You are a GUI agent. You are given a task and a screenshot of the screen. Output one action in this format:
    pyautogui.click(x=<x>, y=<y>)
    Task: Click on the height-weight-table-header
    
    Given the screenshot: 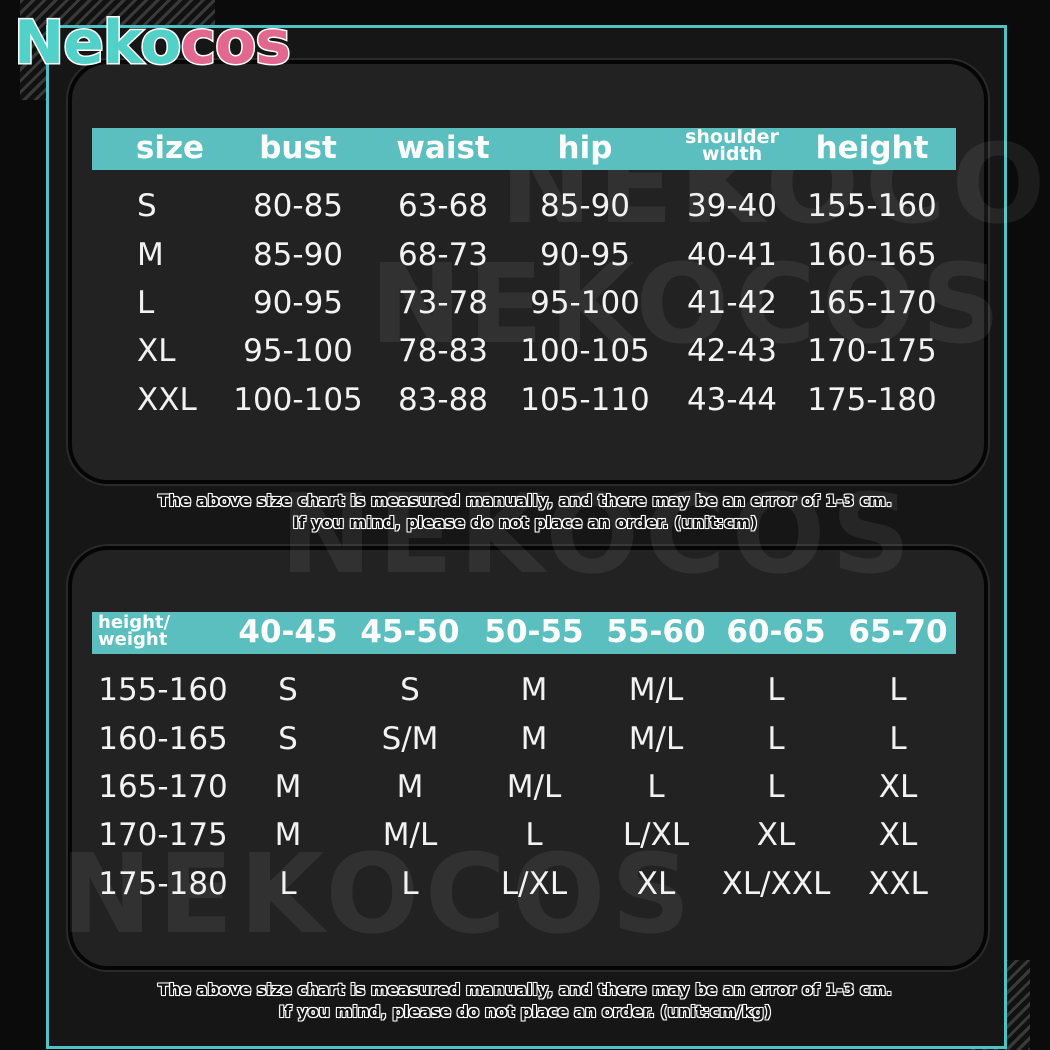 What is the action you would take?
    pyautogui.click(x=524, y=633)
    